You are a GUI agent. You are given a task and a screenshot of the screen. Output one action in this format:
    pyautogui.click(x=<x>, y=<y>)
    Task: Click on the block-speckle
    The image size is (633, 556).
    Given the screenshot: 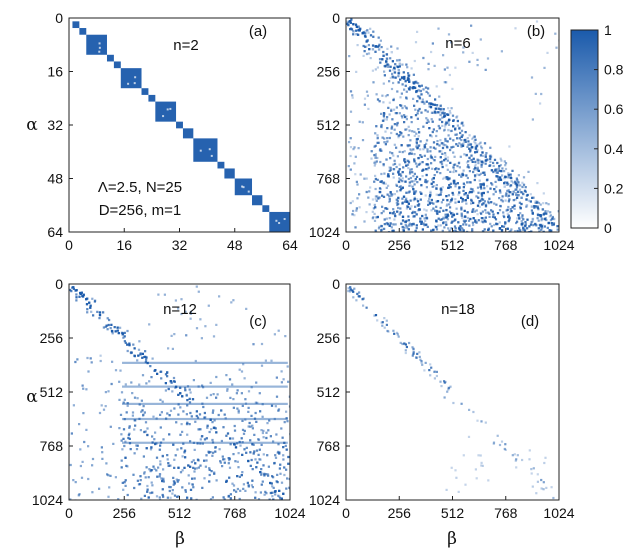 What is the action you would take?
    pyautogui.click(x=209, y=149)
    